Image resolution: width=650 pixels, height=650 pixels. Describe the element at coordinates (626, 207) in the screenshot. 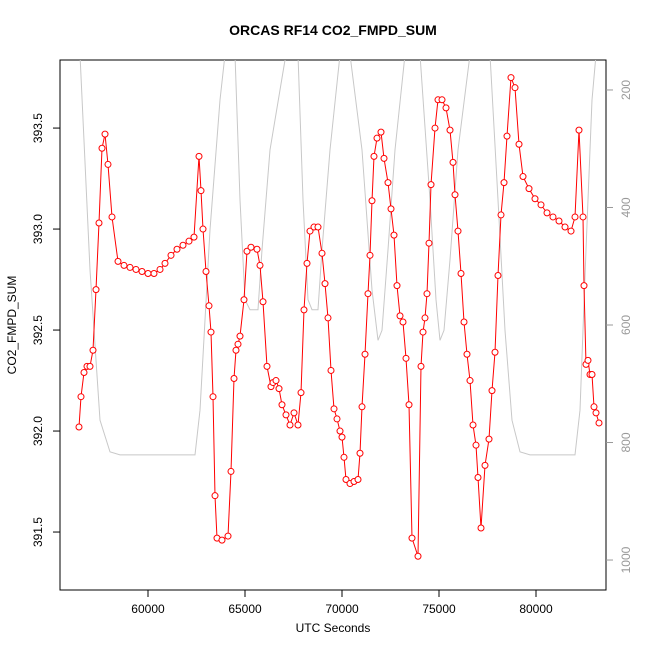

I see `y2-tick-label: 400` at that location.